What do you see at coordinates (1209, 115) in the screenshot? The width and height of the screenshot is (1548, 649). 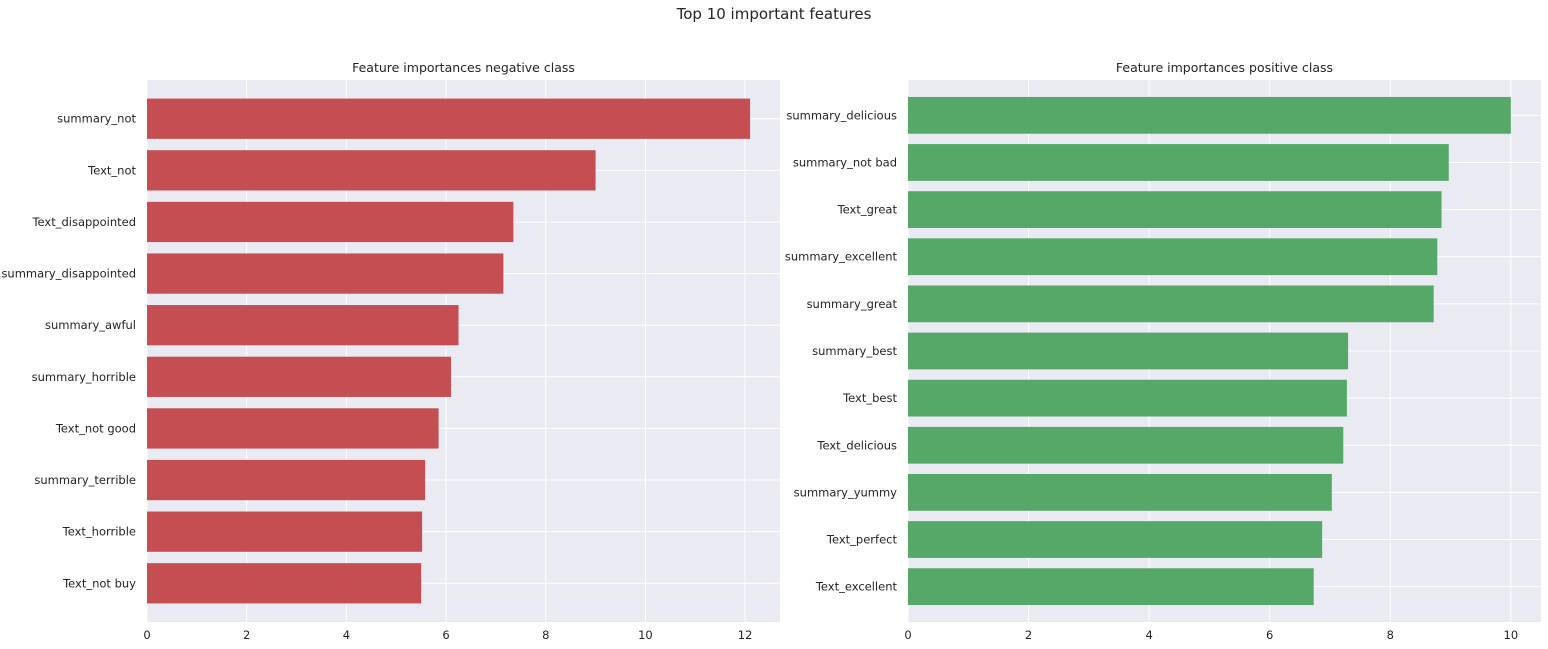 I see `bar-summary_delicious` at bounding box center [1209, 115].